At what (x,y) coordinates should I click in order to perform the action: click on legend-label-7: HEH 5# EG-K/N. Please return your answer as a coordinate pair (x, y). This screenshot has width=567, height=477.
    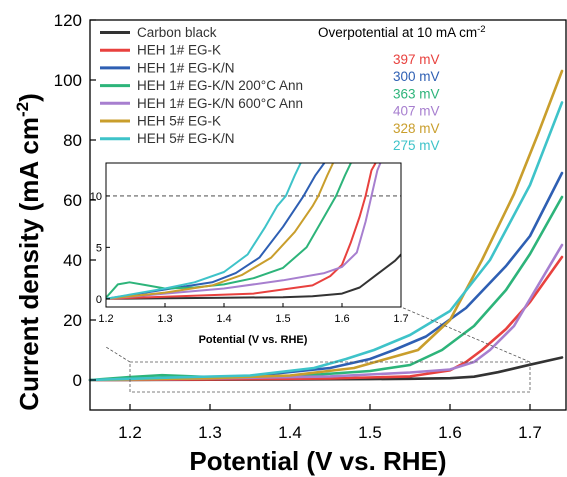
    Looking at the image, I should click on (186, 138).